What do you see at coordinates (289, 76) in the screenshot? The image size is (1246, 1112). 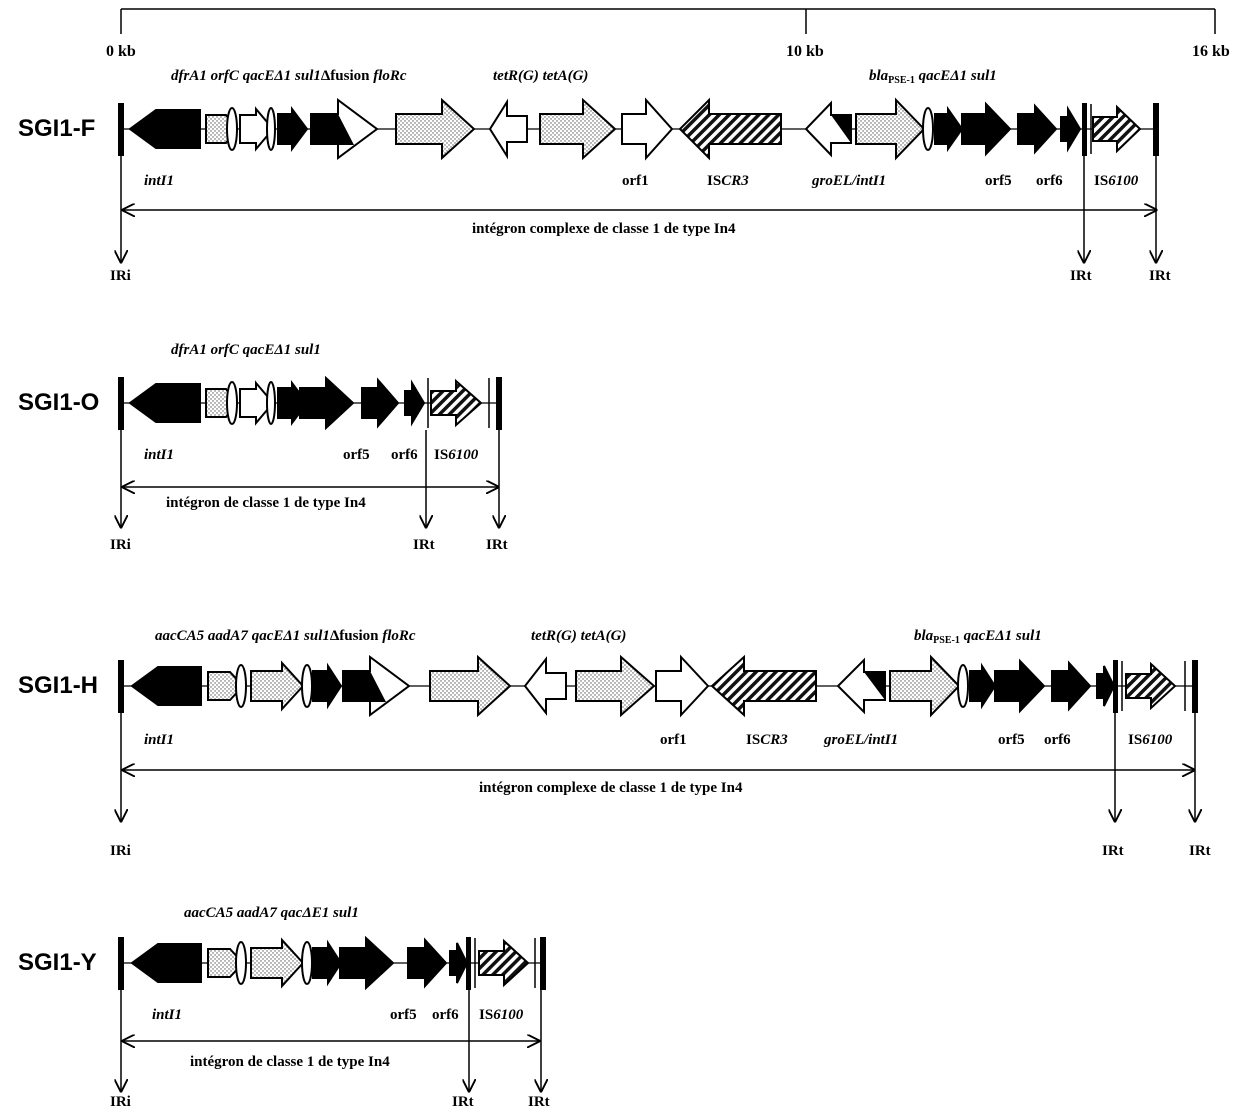 I see `cassette-label: dfrA1 orfC qacEΔ1 sul1Δfusion floRc` at bounding box center [289, 76].